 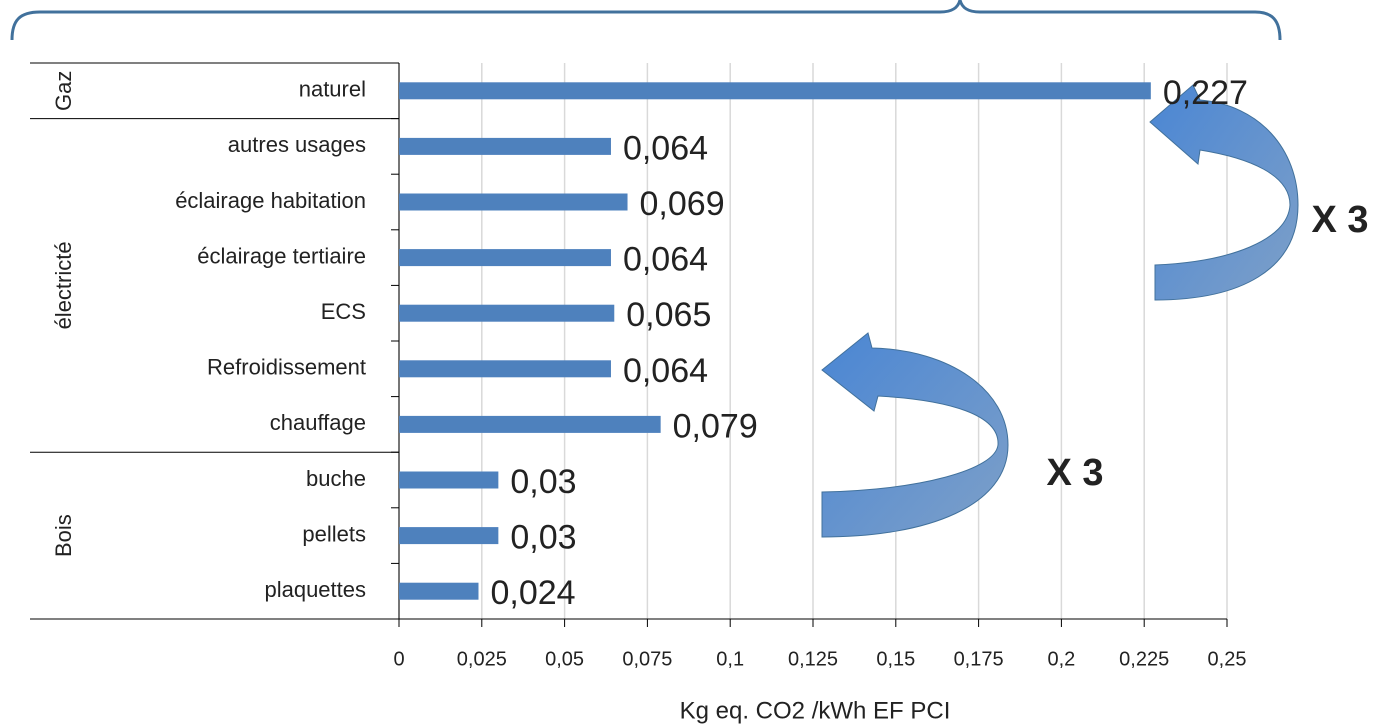 I want to click on x-tick-label: 0,075, so click(x=647, y=659).